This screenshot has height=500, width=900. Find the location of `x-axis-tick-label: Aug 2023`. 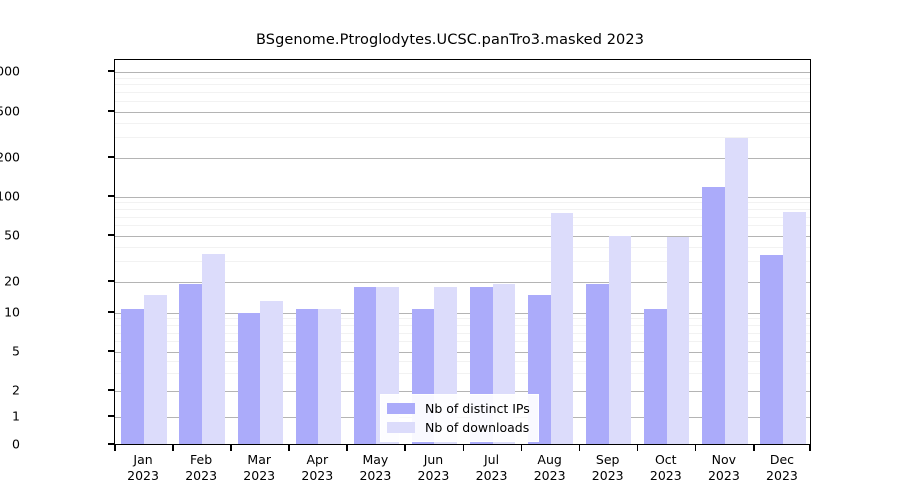

x-axis-tick-label: Aug 2023 is located at coordinates (550, 468).